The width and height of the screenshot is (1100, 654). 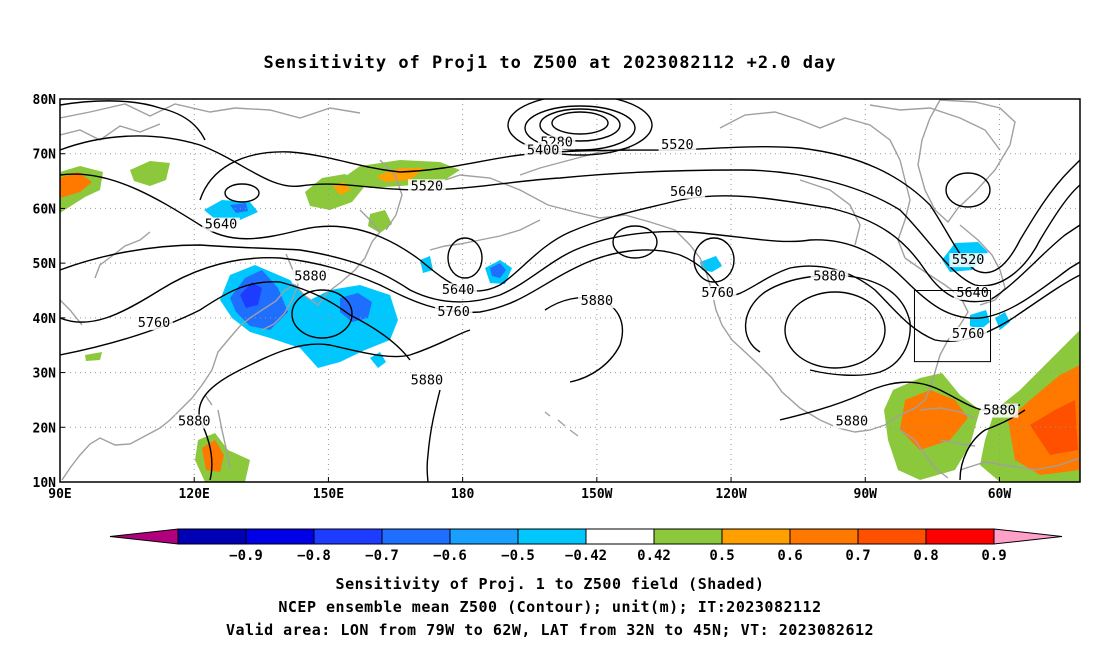 What do you see at coordinates (730, 494) in the screenshot?
I see `lon-tick-label: 120W` at bounding box center [730, 494].